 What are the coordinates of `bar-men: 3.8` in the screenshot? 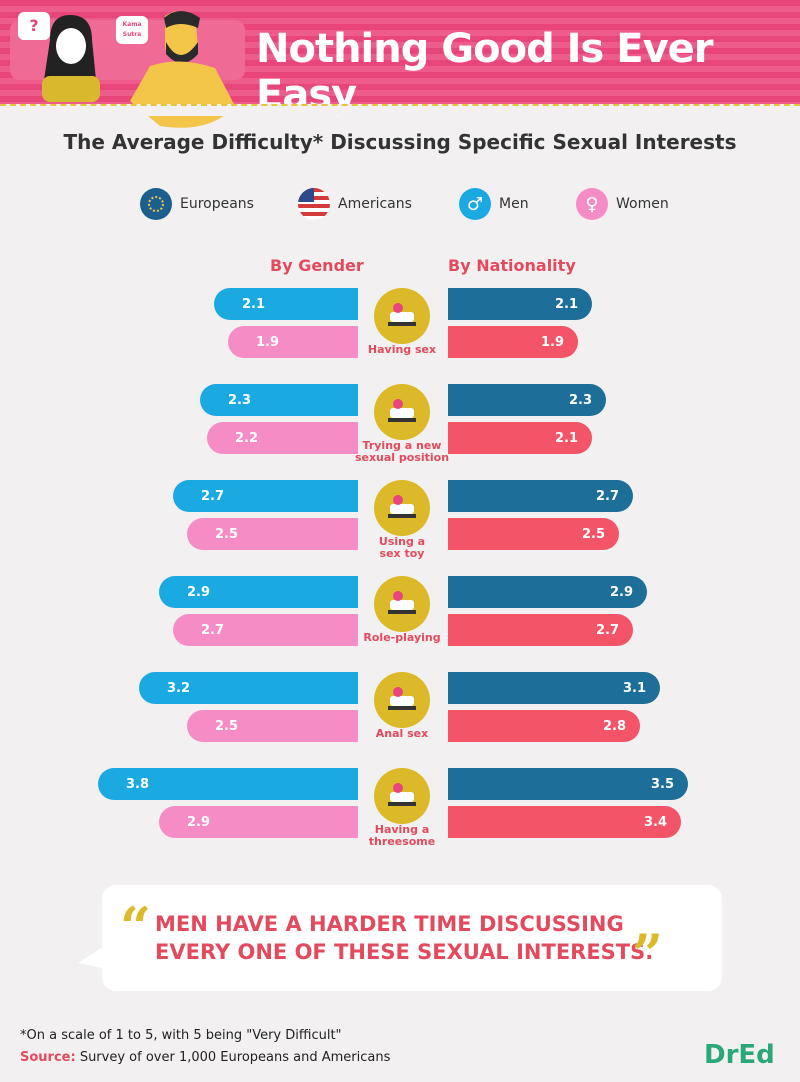 It's located at (228, 784).